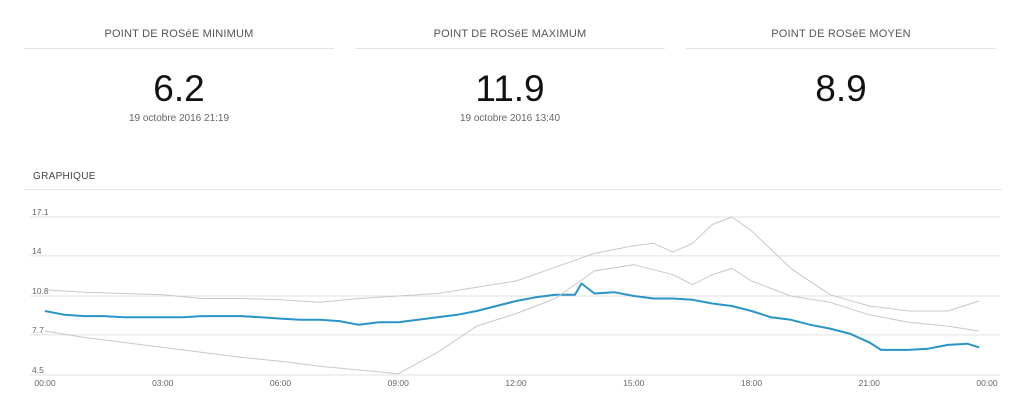  I want to click on x-tick-label: 18:00, so click(752, 383).